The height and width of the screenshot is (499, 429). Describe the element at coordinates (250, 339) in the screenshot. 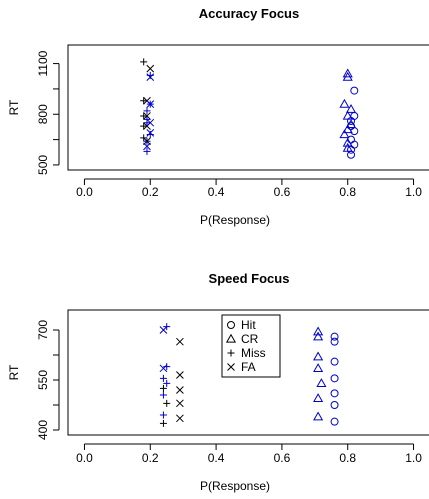

I see `legend-label: CR` at that location.